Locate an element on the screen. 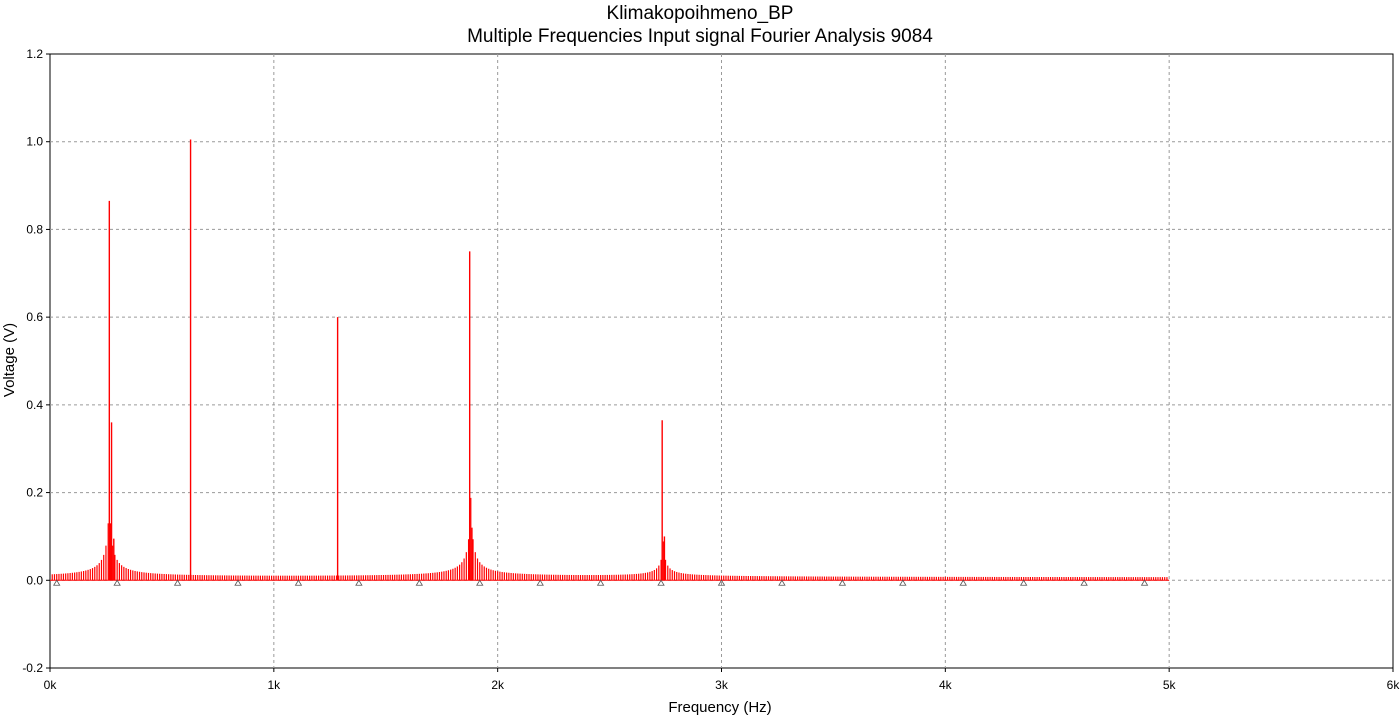 This screenshot has width=1400, height=720. y-tick-label: 0.8 is located at coordinates (34, 229).